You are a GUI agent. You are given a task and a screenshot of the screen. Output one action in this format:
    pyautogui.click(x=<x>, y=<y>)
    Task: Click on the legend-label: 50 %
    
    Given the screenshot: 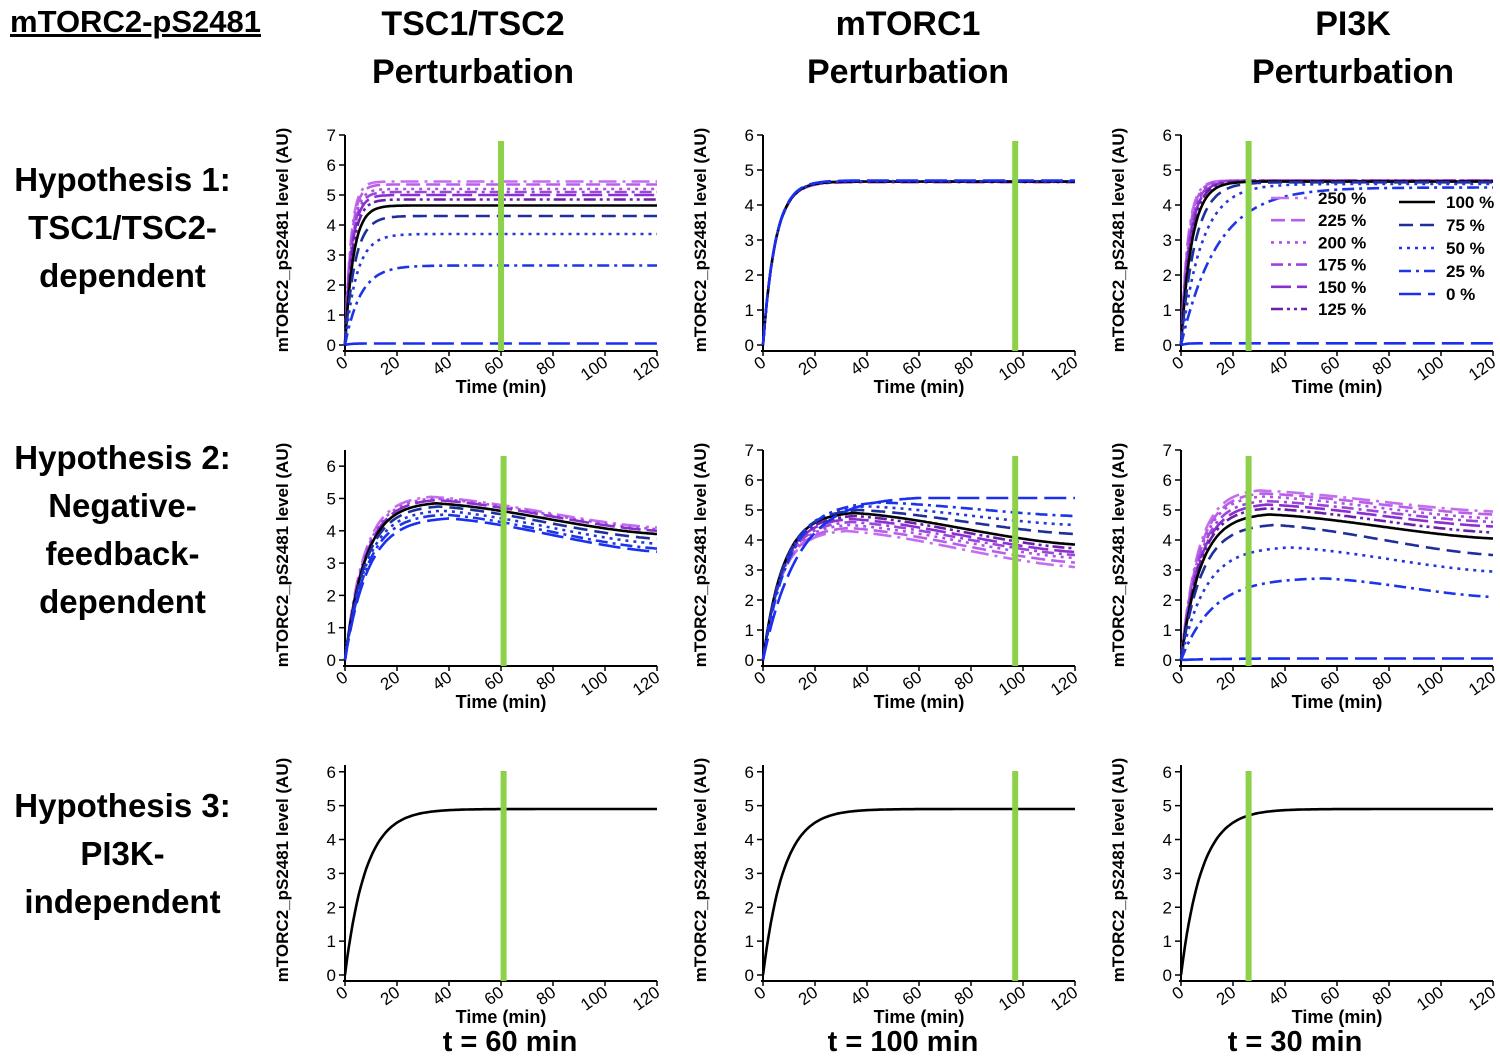 What is the action you would take?
    pyautogui.click(x=1465, y=248)
    